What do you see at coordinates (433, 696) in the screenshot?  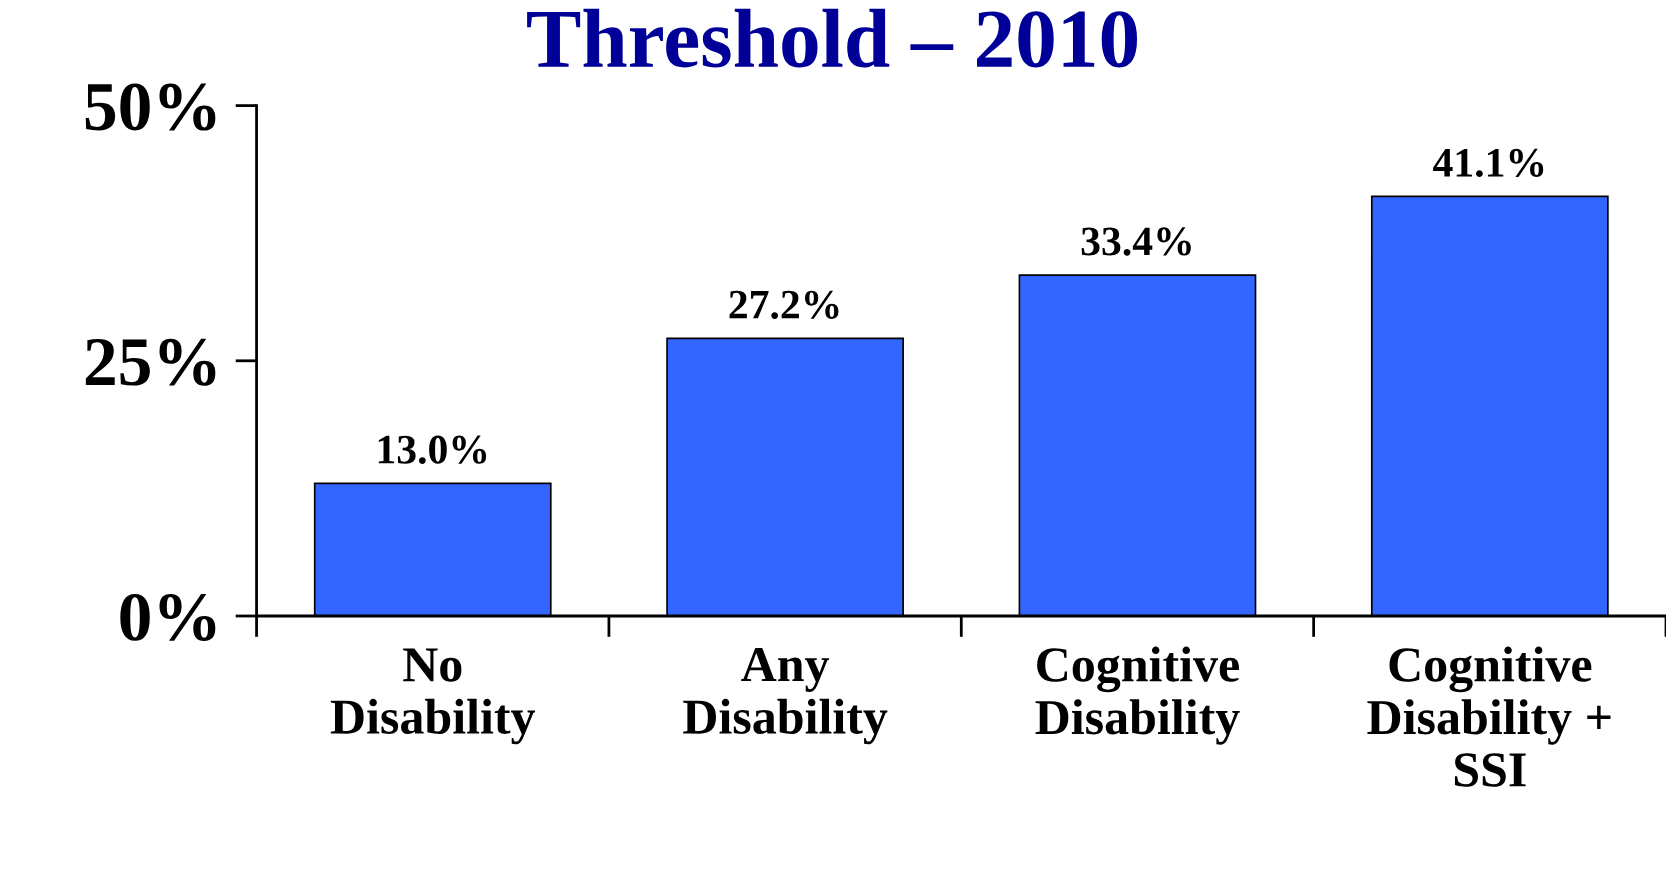 I see `x-tick-label: No Disability` at bounding box center [433, 696].